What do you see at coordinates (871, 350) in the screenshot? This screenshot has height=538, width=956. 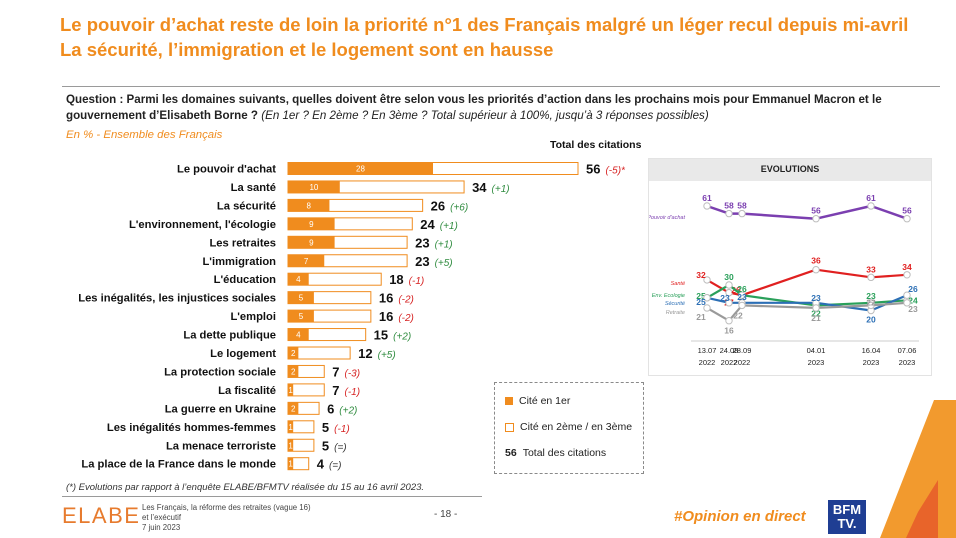 I see `x-tick-label: 16.04` at bounding box center [871, 350].